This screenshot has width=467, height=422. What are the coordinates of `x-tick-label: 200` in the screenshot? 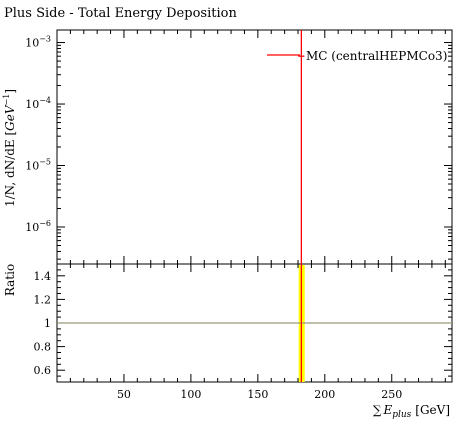 It's located at (324, 394).